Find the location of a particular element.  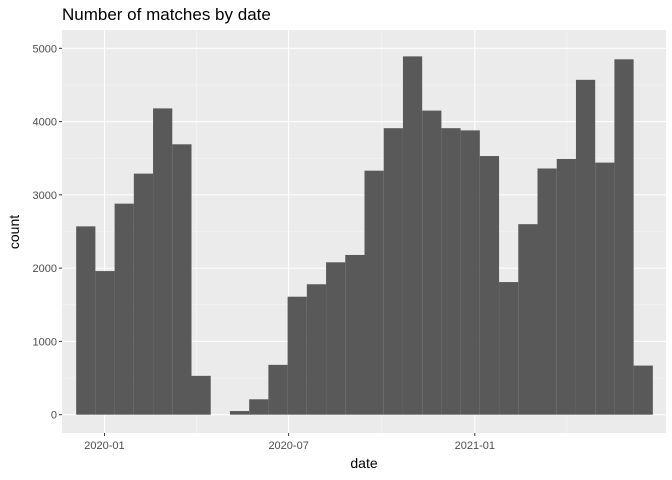

x-axis: 2020-01 2020-07 2021-01 is located at coordinates (289, 442).